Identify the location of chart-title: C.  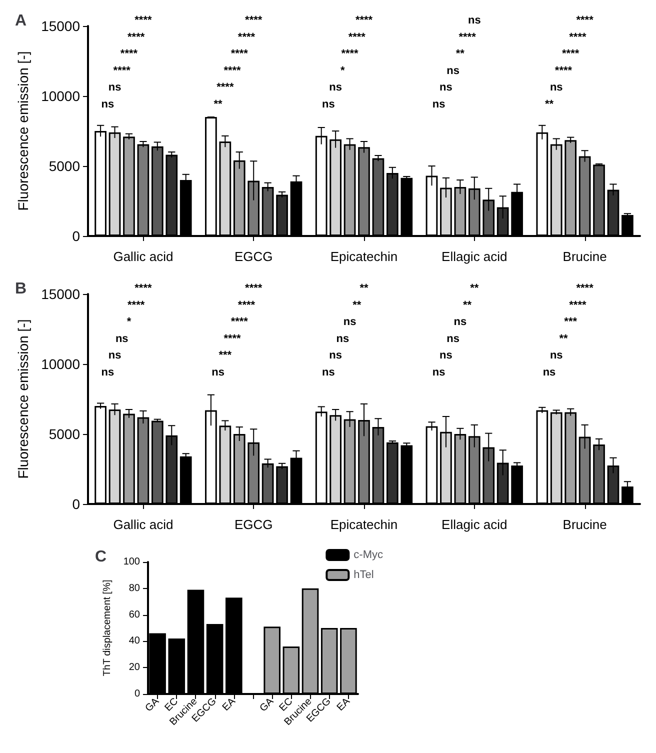
(101, 557).